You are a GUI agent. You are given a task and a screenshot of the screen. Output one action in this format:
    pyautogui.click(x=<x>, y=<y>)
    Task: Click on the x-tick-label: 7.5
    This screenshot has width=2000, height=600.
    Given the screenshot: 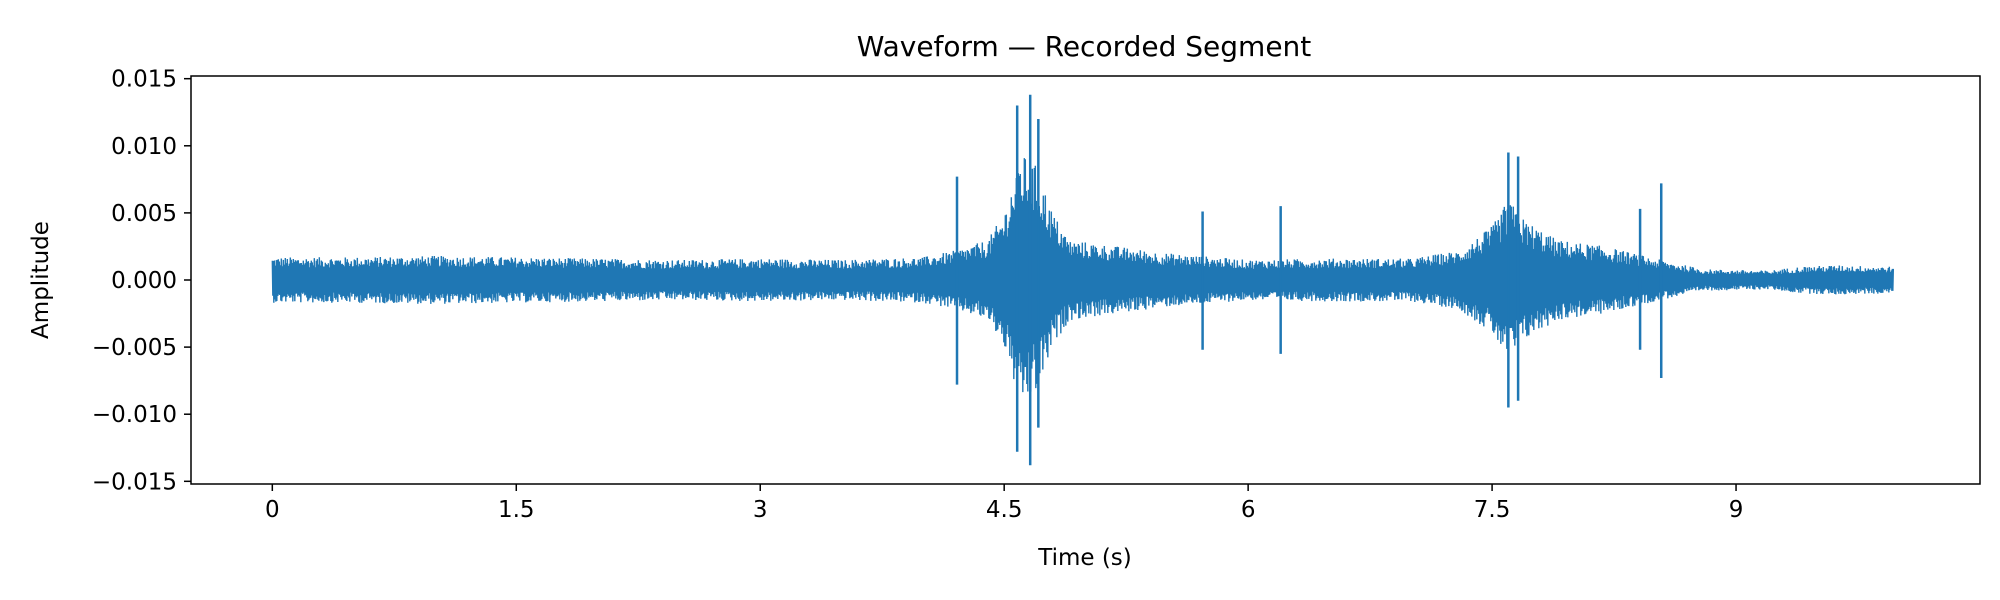 What is the action you would take?
    pyautogui.click(x=1492, y=510)
    